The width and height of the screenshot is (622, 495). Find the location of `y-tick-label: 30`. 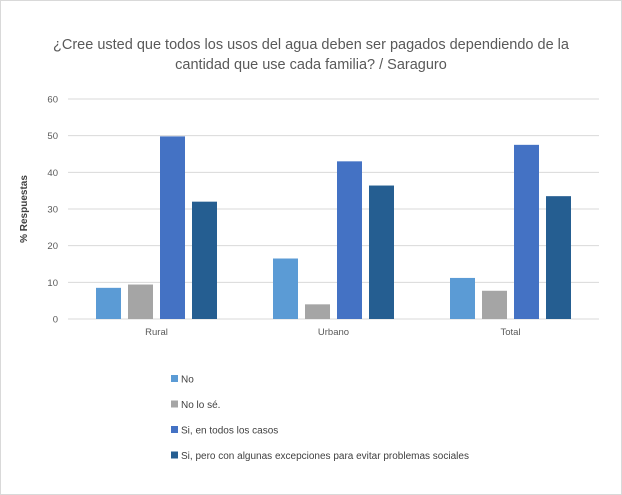

y-tick-label: 30 is located at coordinates (52, 210).